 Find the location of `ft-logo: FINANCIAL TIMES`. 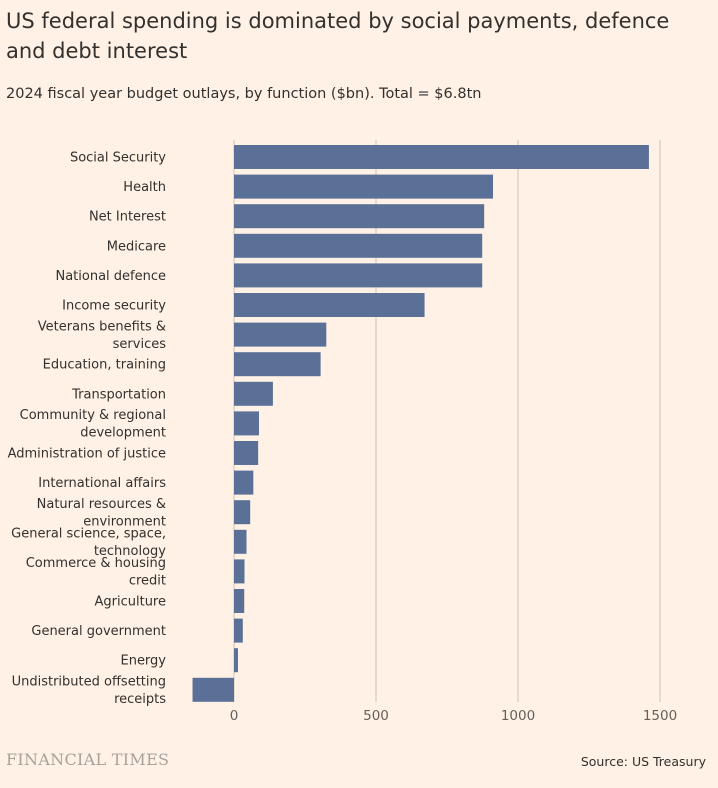

ft-logo: FINANCIAL TIMES is located at coordinates (88, 759).